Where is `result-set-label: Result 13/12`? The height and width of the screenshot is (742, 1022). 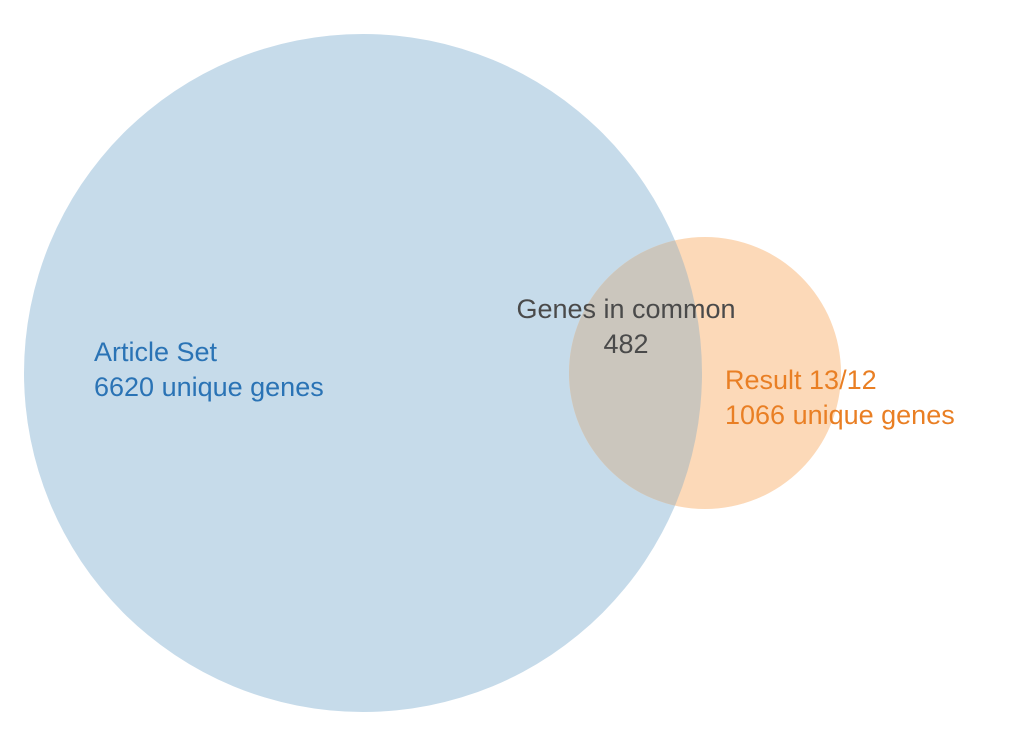 result-set-label: Result 13/12 is located at coordinates (801, 380).